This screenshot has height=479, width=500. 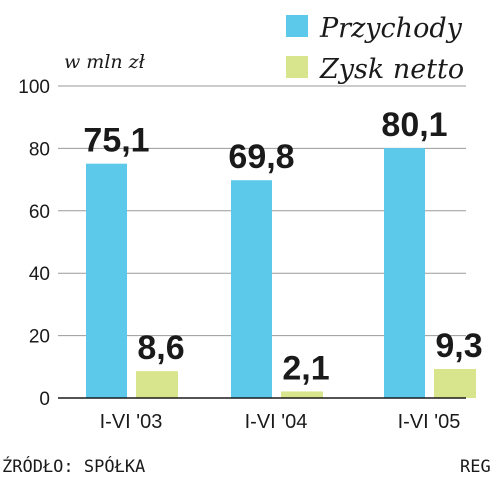 I want to click on legend-swatch-zysk-netto, so click(x=297, y=67).